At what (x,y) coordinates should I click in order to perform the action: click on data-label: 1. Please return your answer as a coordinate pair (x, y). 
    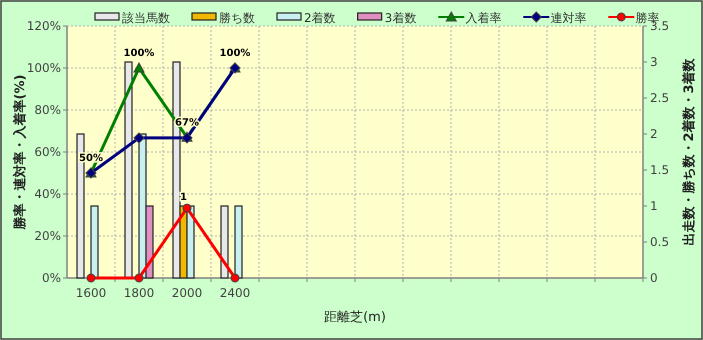
    Looking at the image, I should click on (184, 197).